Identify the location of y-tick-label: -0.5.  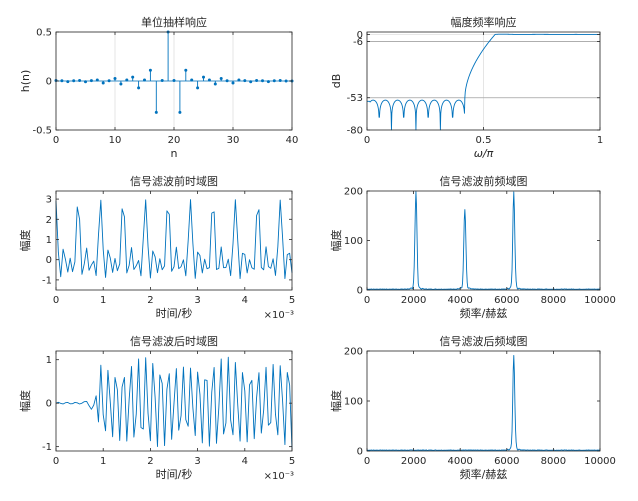
(42, 131).